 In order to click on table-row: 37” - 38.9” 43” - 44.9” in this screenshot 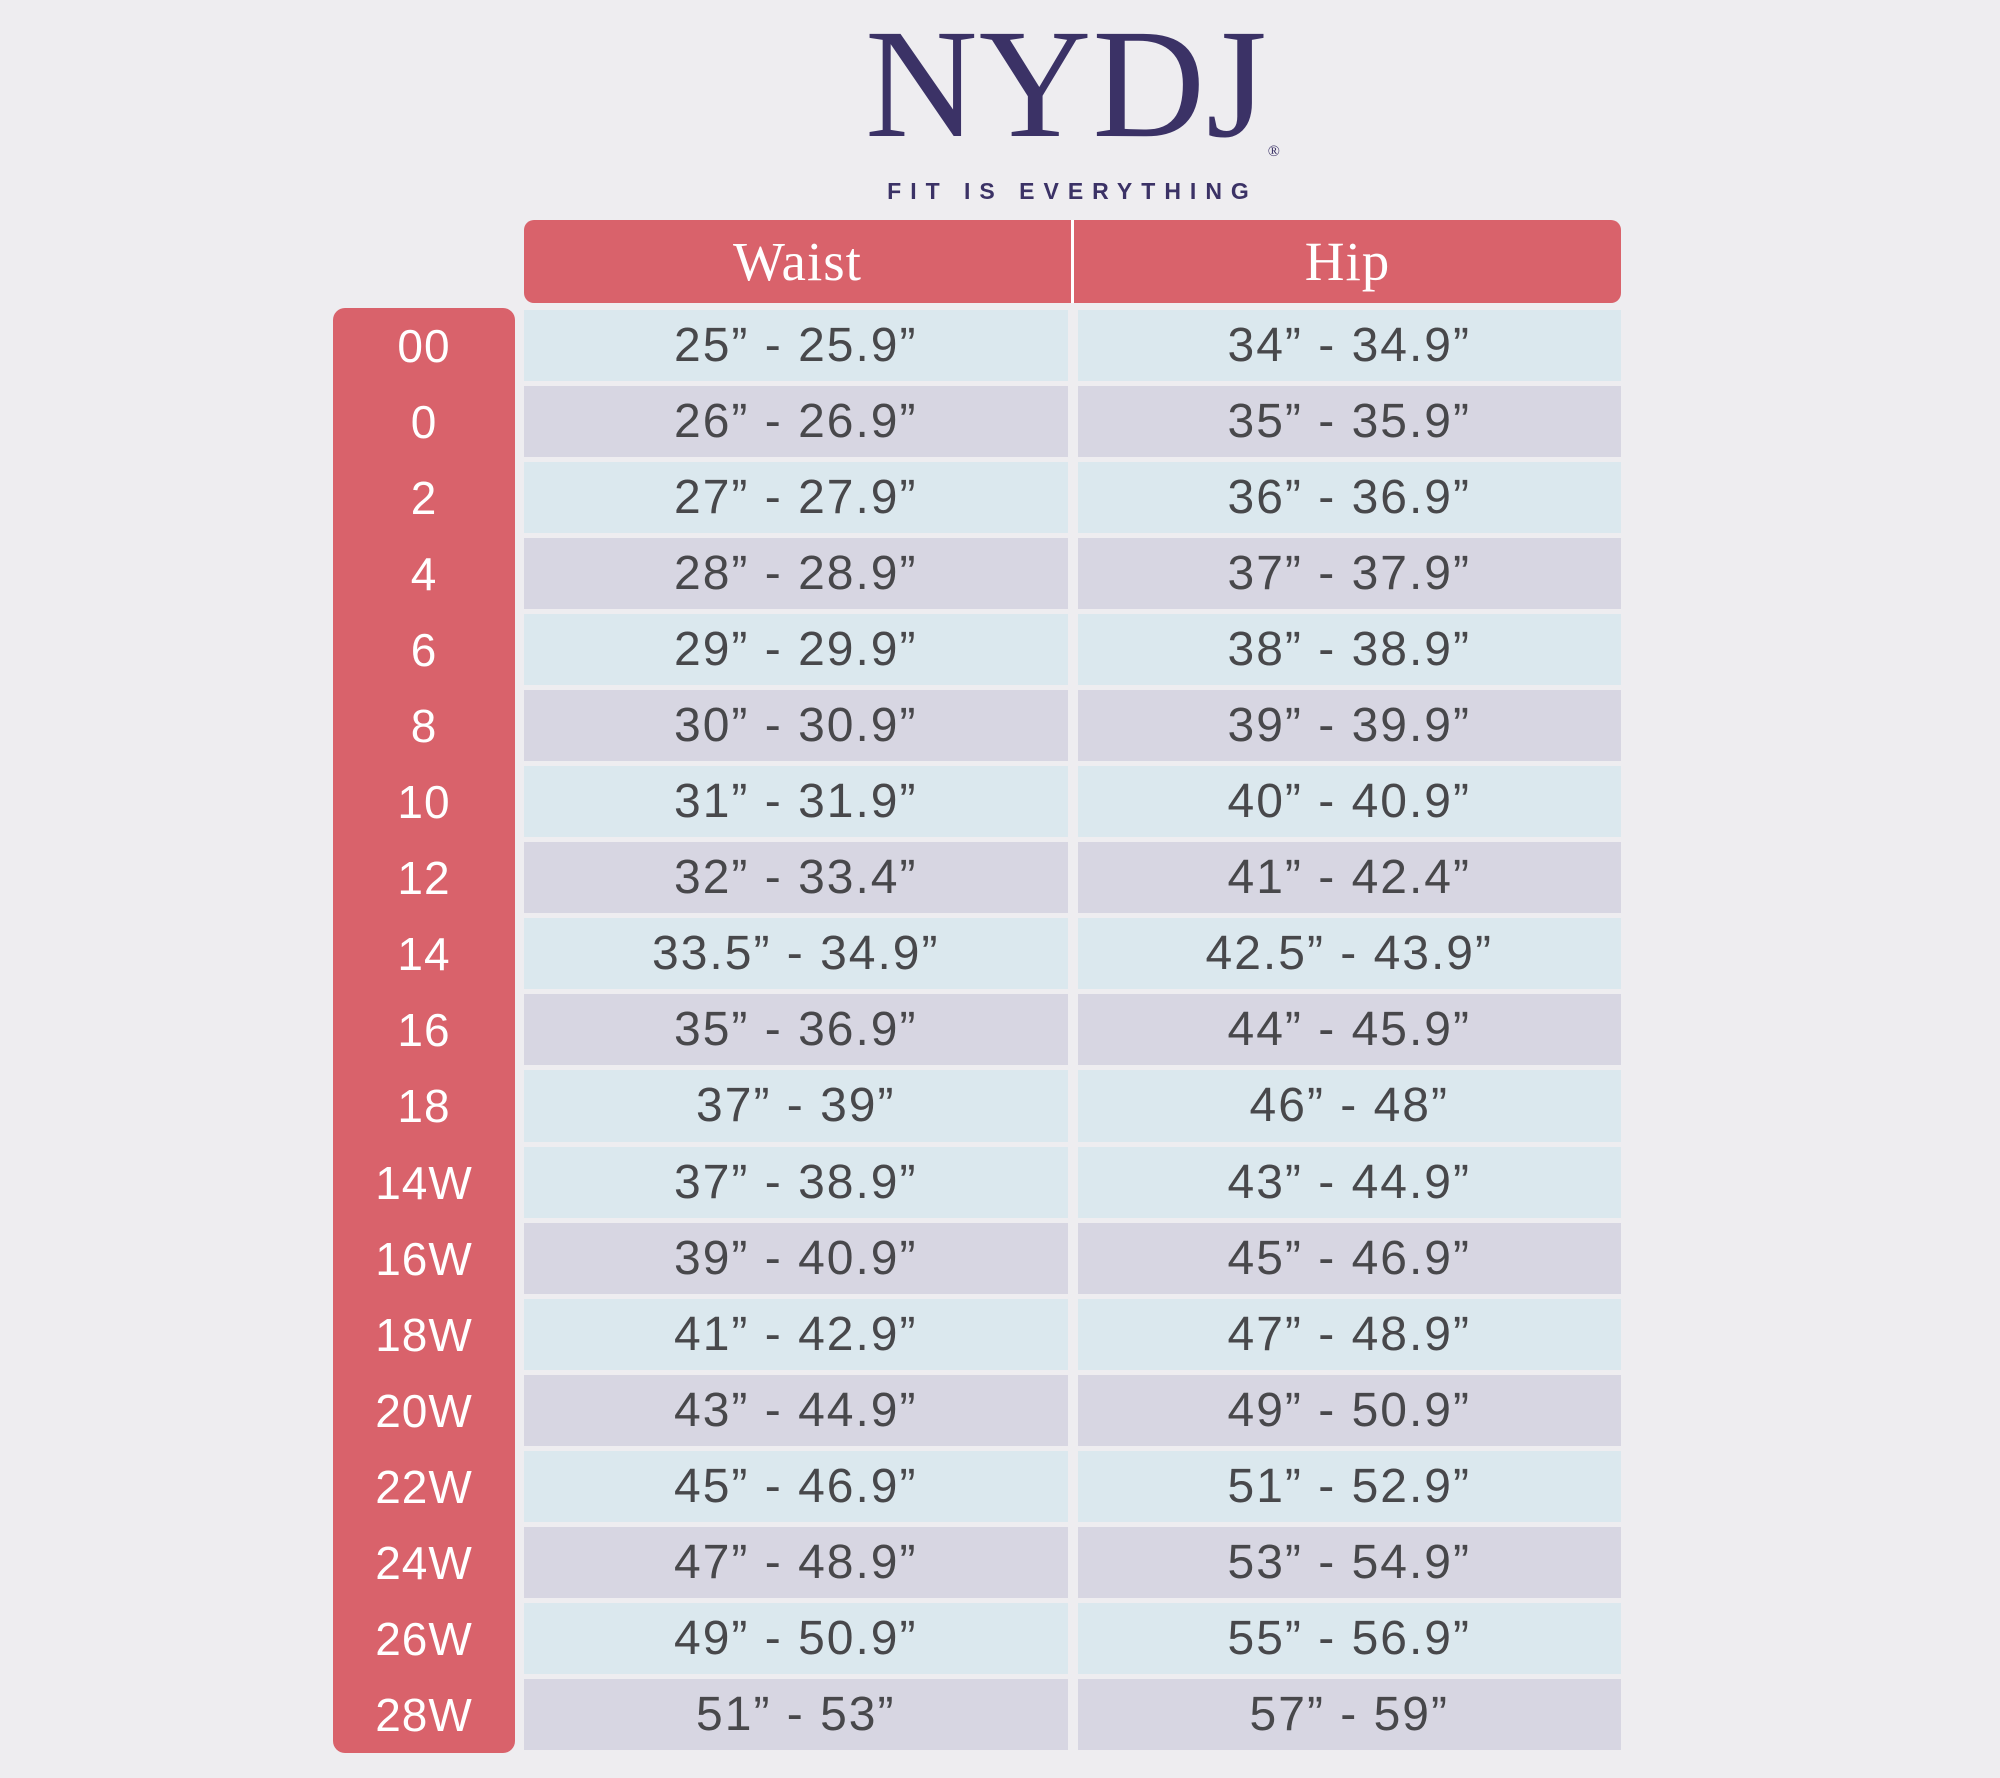, I will do `click(1072, 1183)`.